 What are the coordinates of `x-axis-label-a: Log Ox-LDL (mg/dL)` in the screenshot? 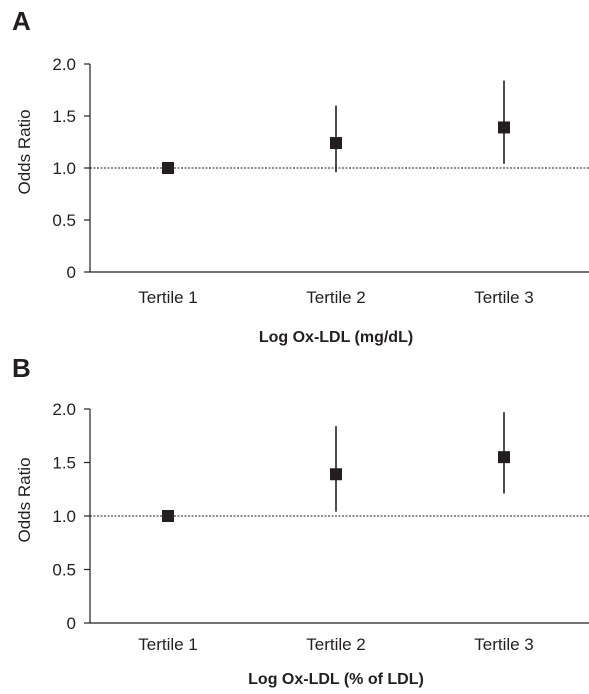 It's located at (336, 337).